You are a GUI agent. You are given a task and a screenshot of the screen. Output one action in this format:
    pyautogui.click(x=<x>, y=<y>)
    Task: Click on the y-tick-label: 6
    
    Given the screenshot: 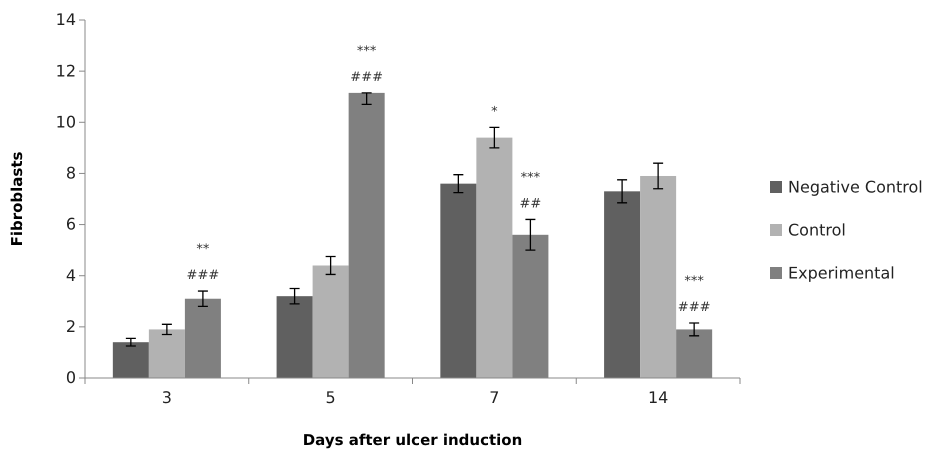 What is the action you would take?
    pyautogui.click(x=71, y=224)
    